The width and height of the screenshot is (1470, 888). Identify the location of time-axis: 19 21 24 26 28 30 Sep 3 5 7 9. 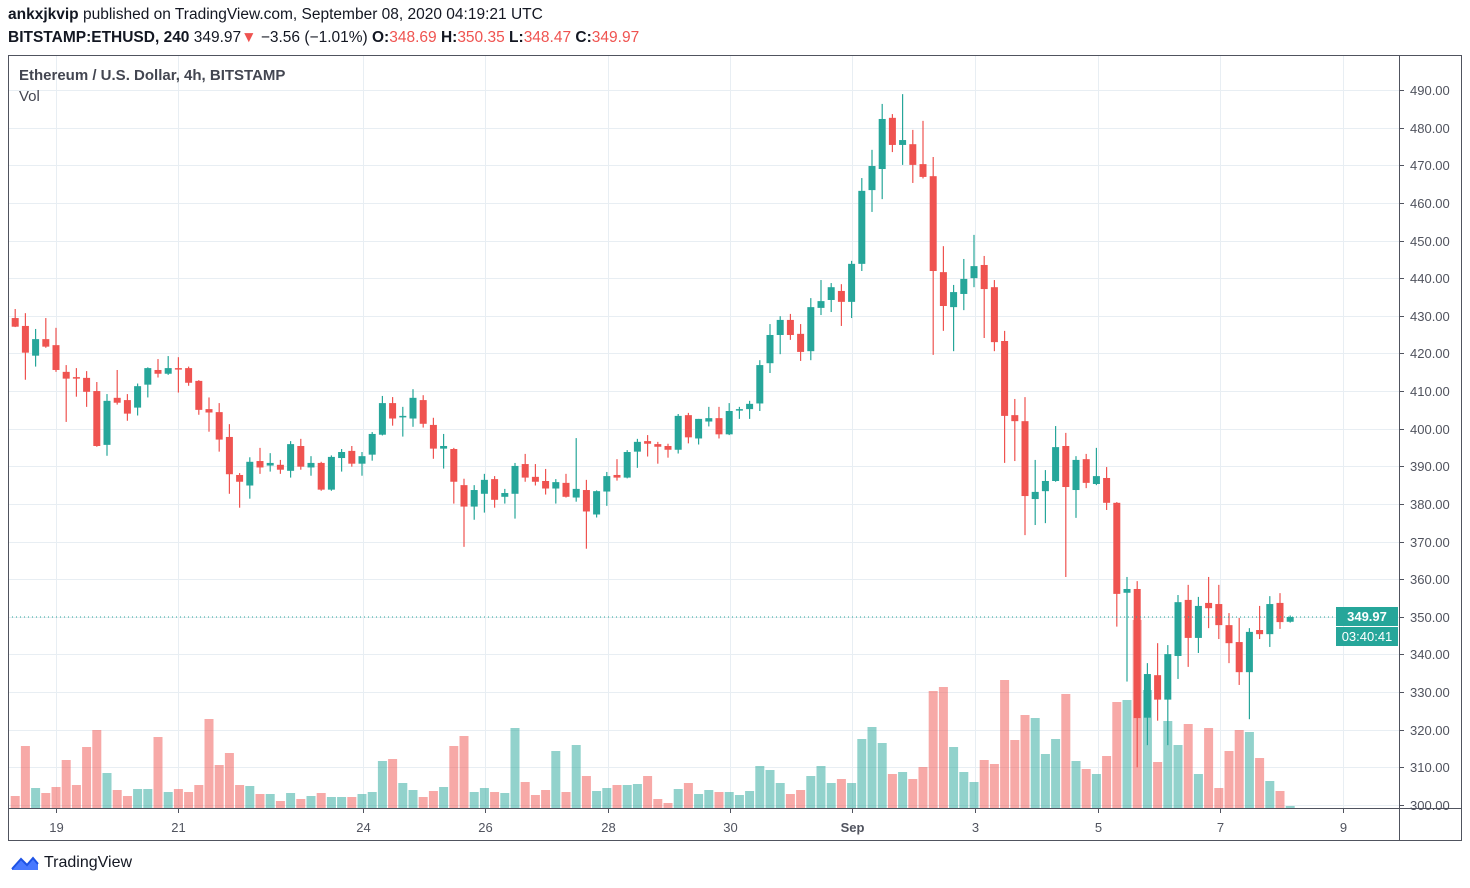
(698, 821).